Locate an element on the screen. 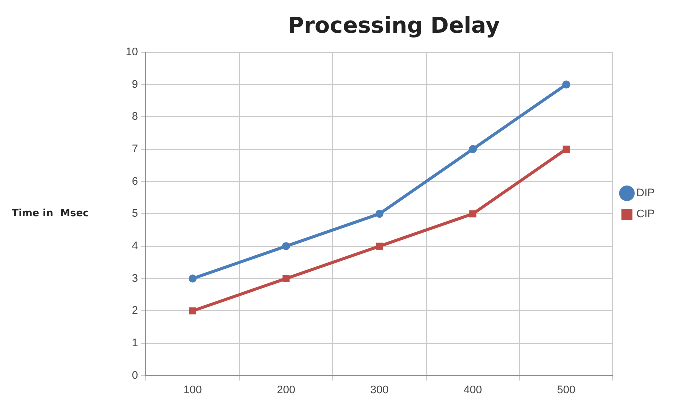  legend-label: DIP is located at coordinates (646, 194).